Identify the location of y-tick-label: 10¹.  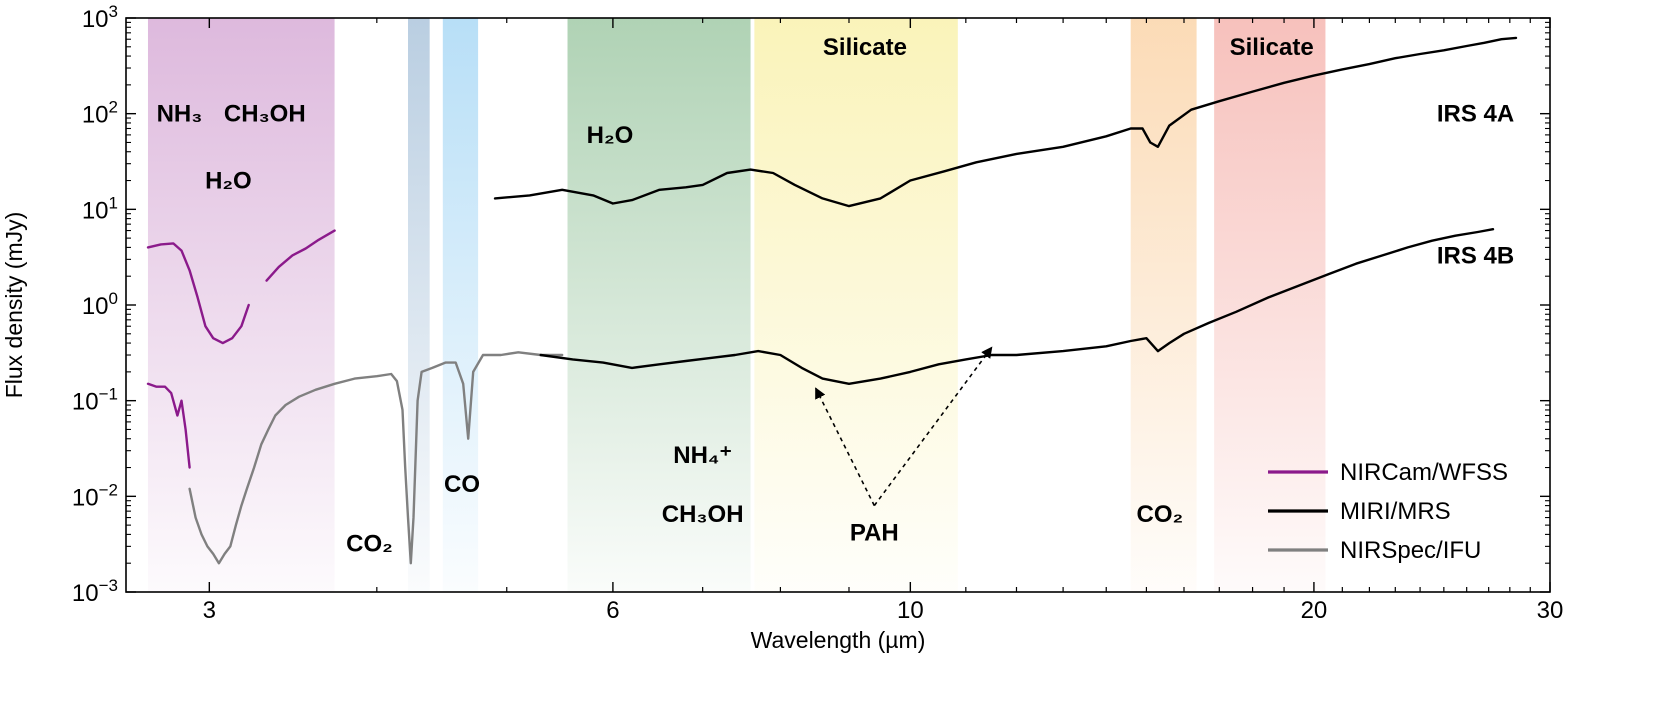
(100, 208).